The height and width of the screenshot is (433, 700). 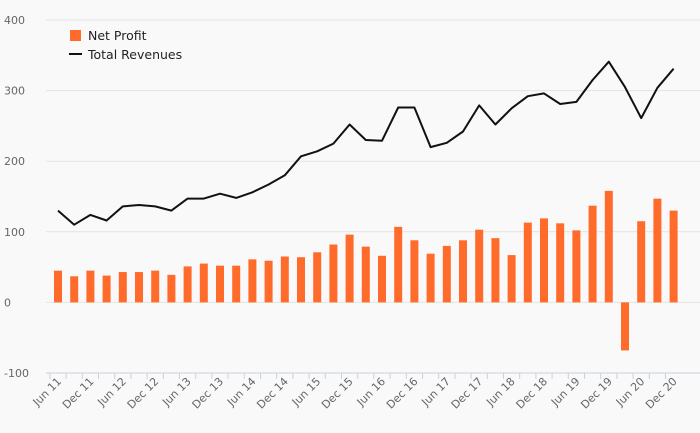 What do you see at coordinates (467, 393) in the screenshot?
I see `x-tick-label: Dec 17` at bounding box center [467, 393].